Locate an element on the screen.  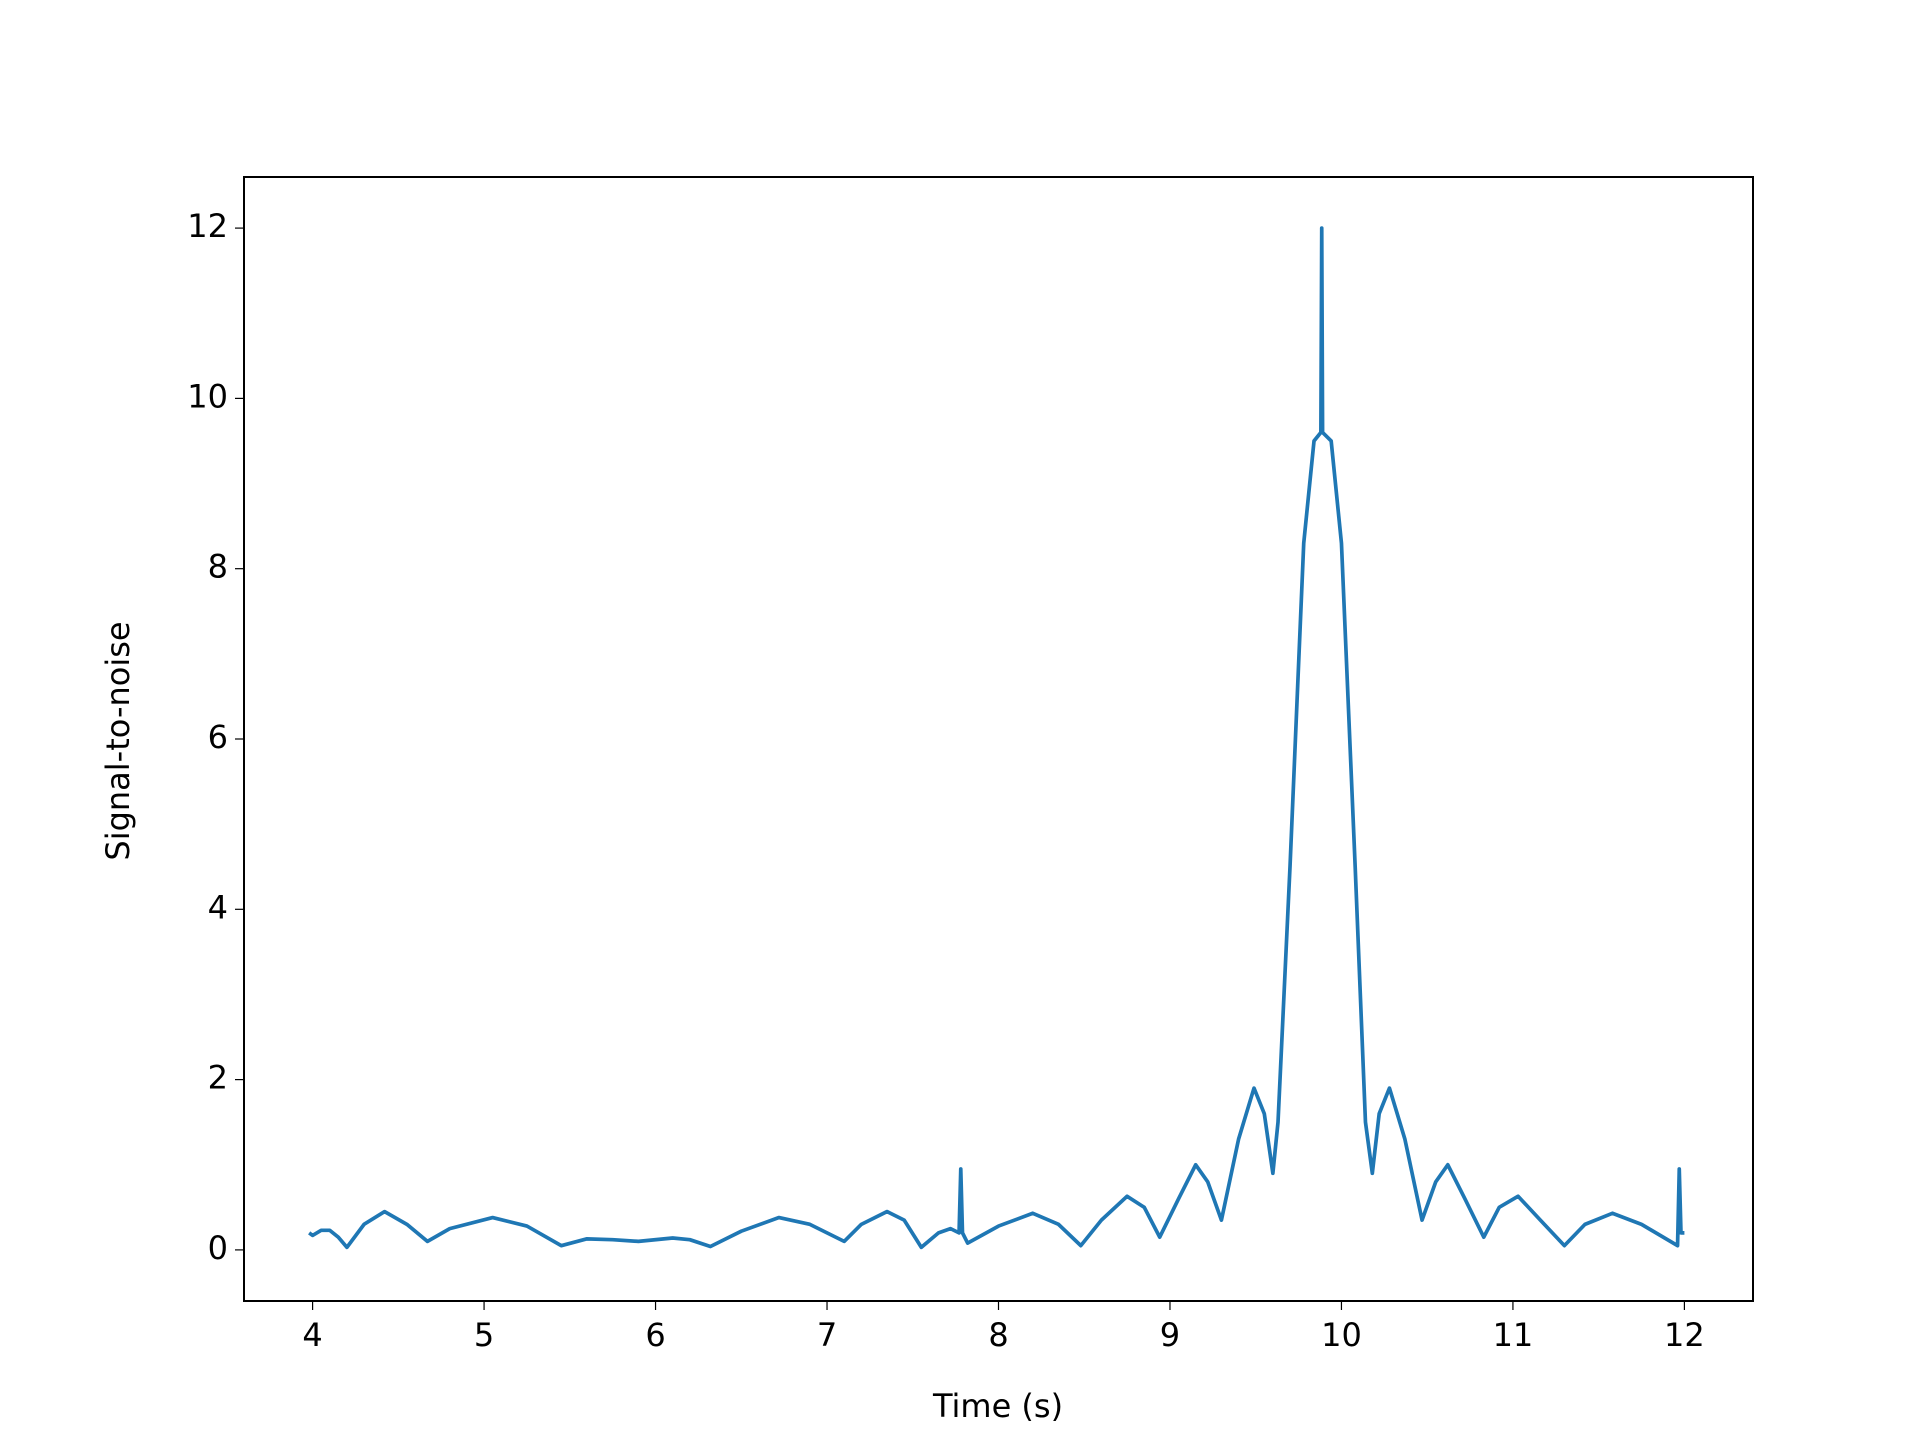
y-tick-label: 6 is located at coordinates (218, 737).